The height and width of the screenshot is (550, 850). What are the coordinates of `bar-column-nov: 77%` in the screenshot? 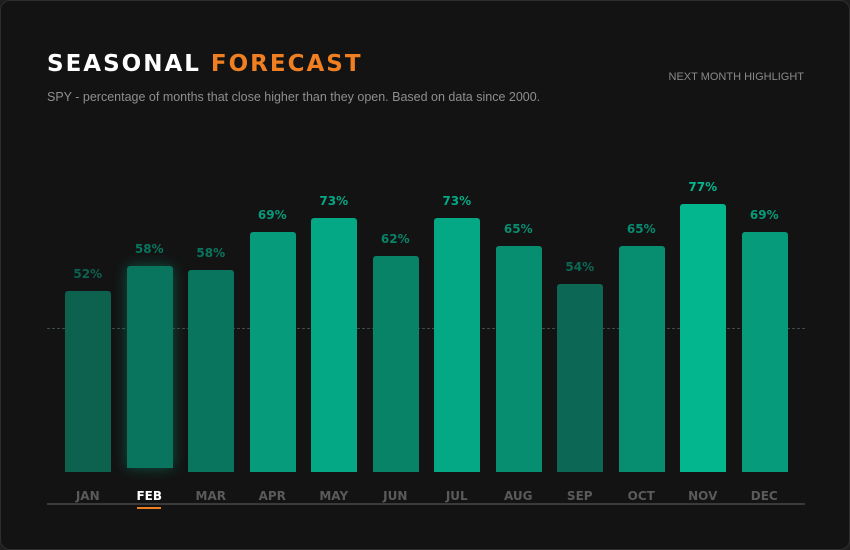 It's located at (703, 311).